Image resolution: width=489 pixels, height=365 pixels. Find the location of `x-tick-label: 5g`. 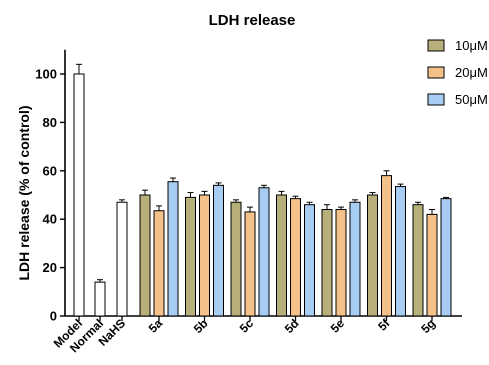

x-tick-label: 5g is located at coordinates (428, 326).